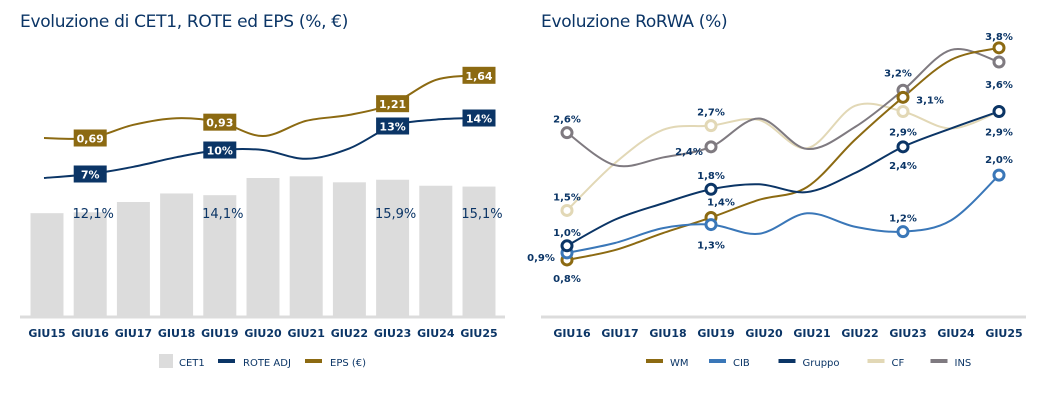 The width and height of the screenshot is (1043, 410). Describe the element at coordinates (263, 247) in the screenshot. I see `cet1-bar-GIU20` at that location.